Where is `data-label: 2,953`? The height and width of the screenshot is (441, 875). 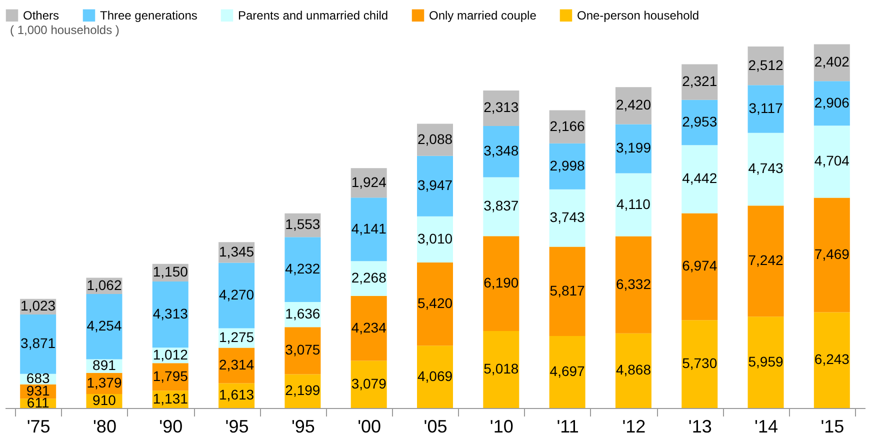
data-label: 2,953 is located at coordinates (700, 121).